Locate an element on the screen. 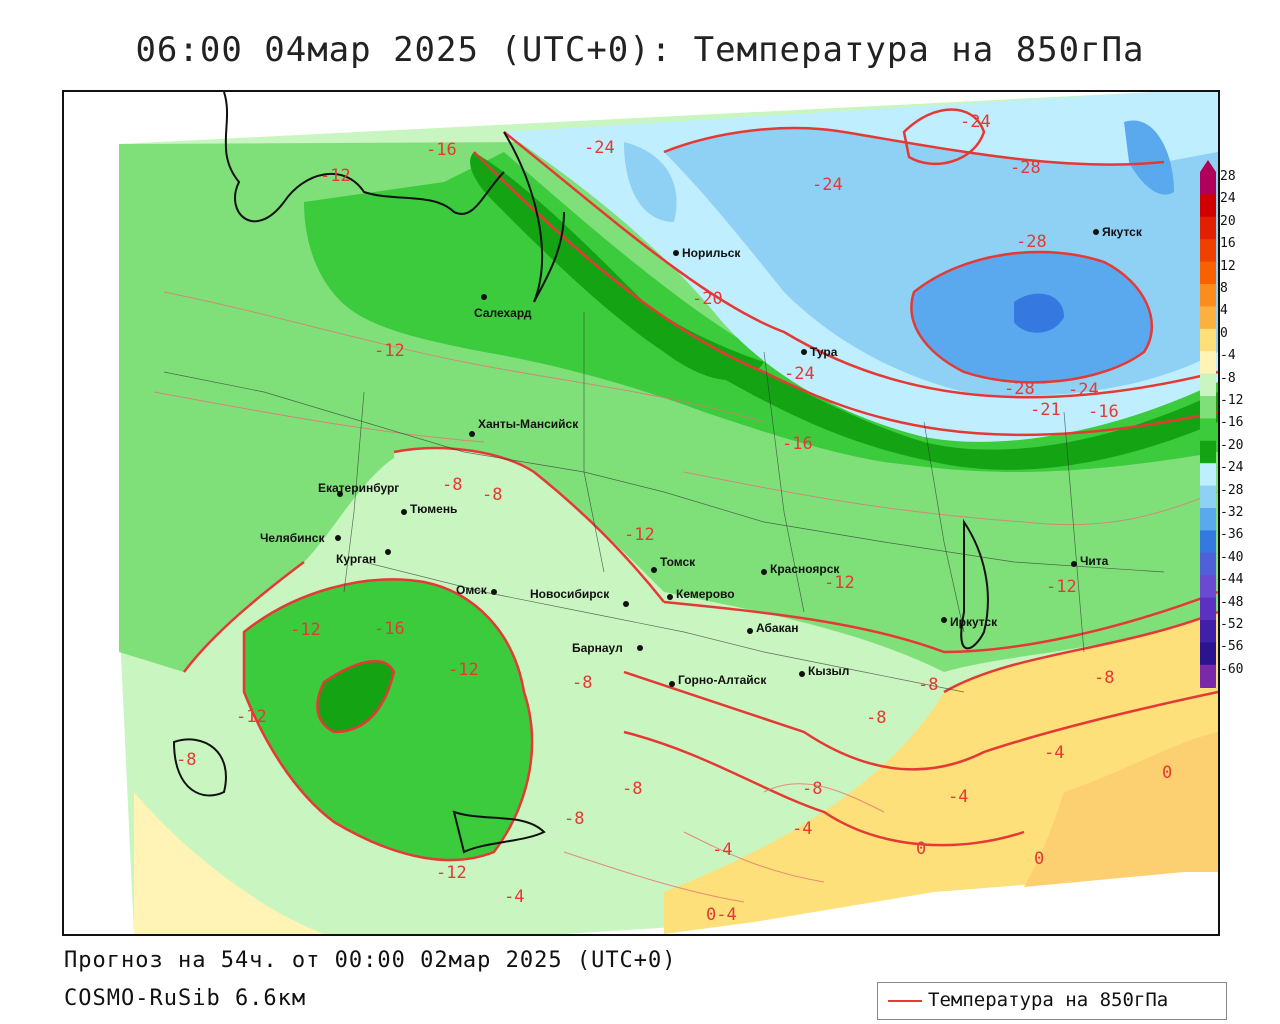 The image size is (1280, 1024). color-scale-label: -4 is located at coordinates (1228, 356).